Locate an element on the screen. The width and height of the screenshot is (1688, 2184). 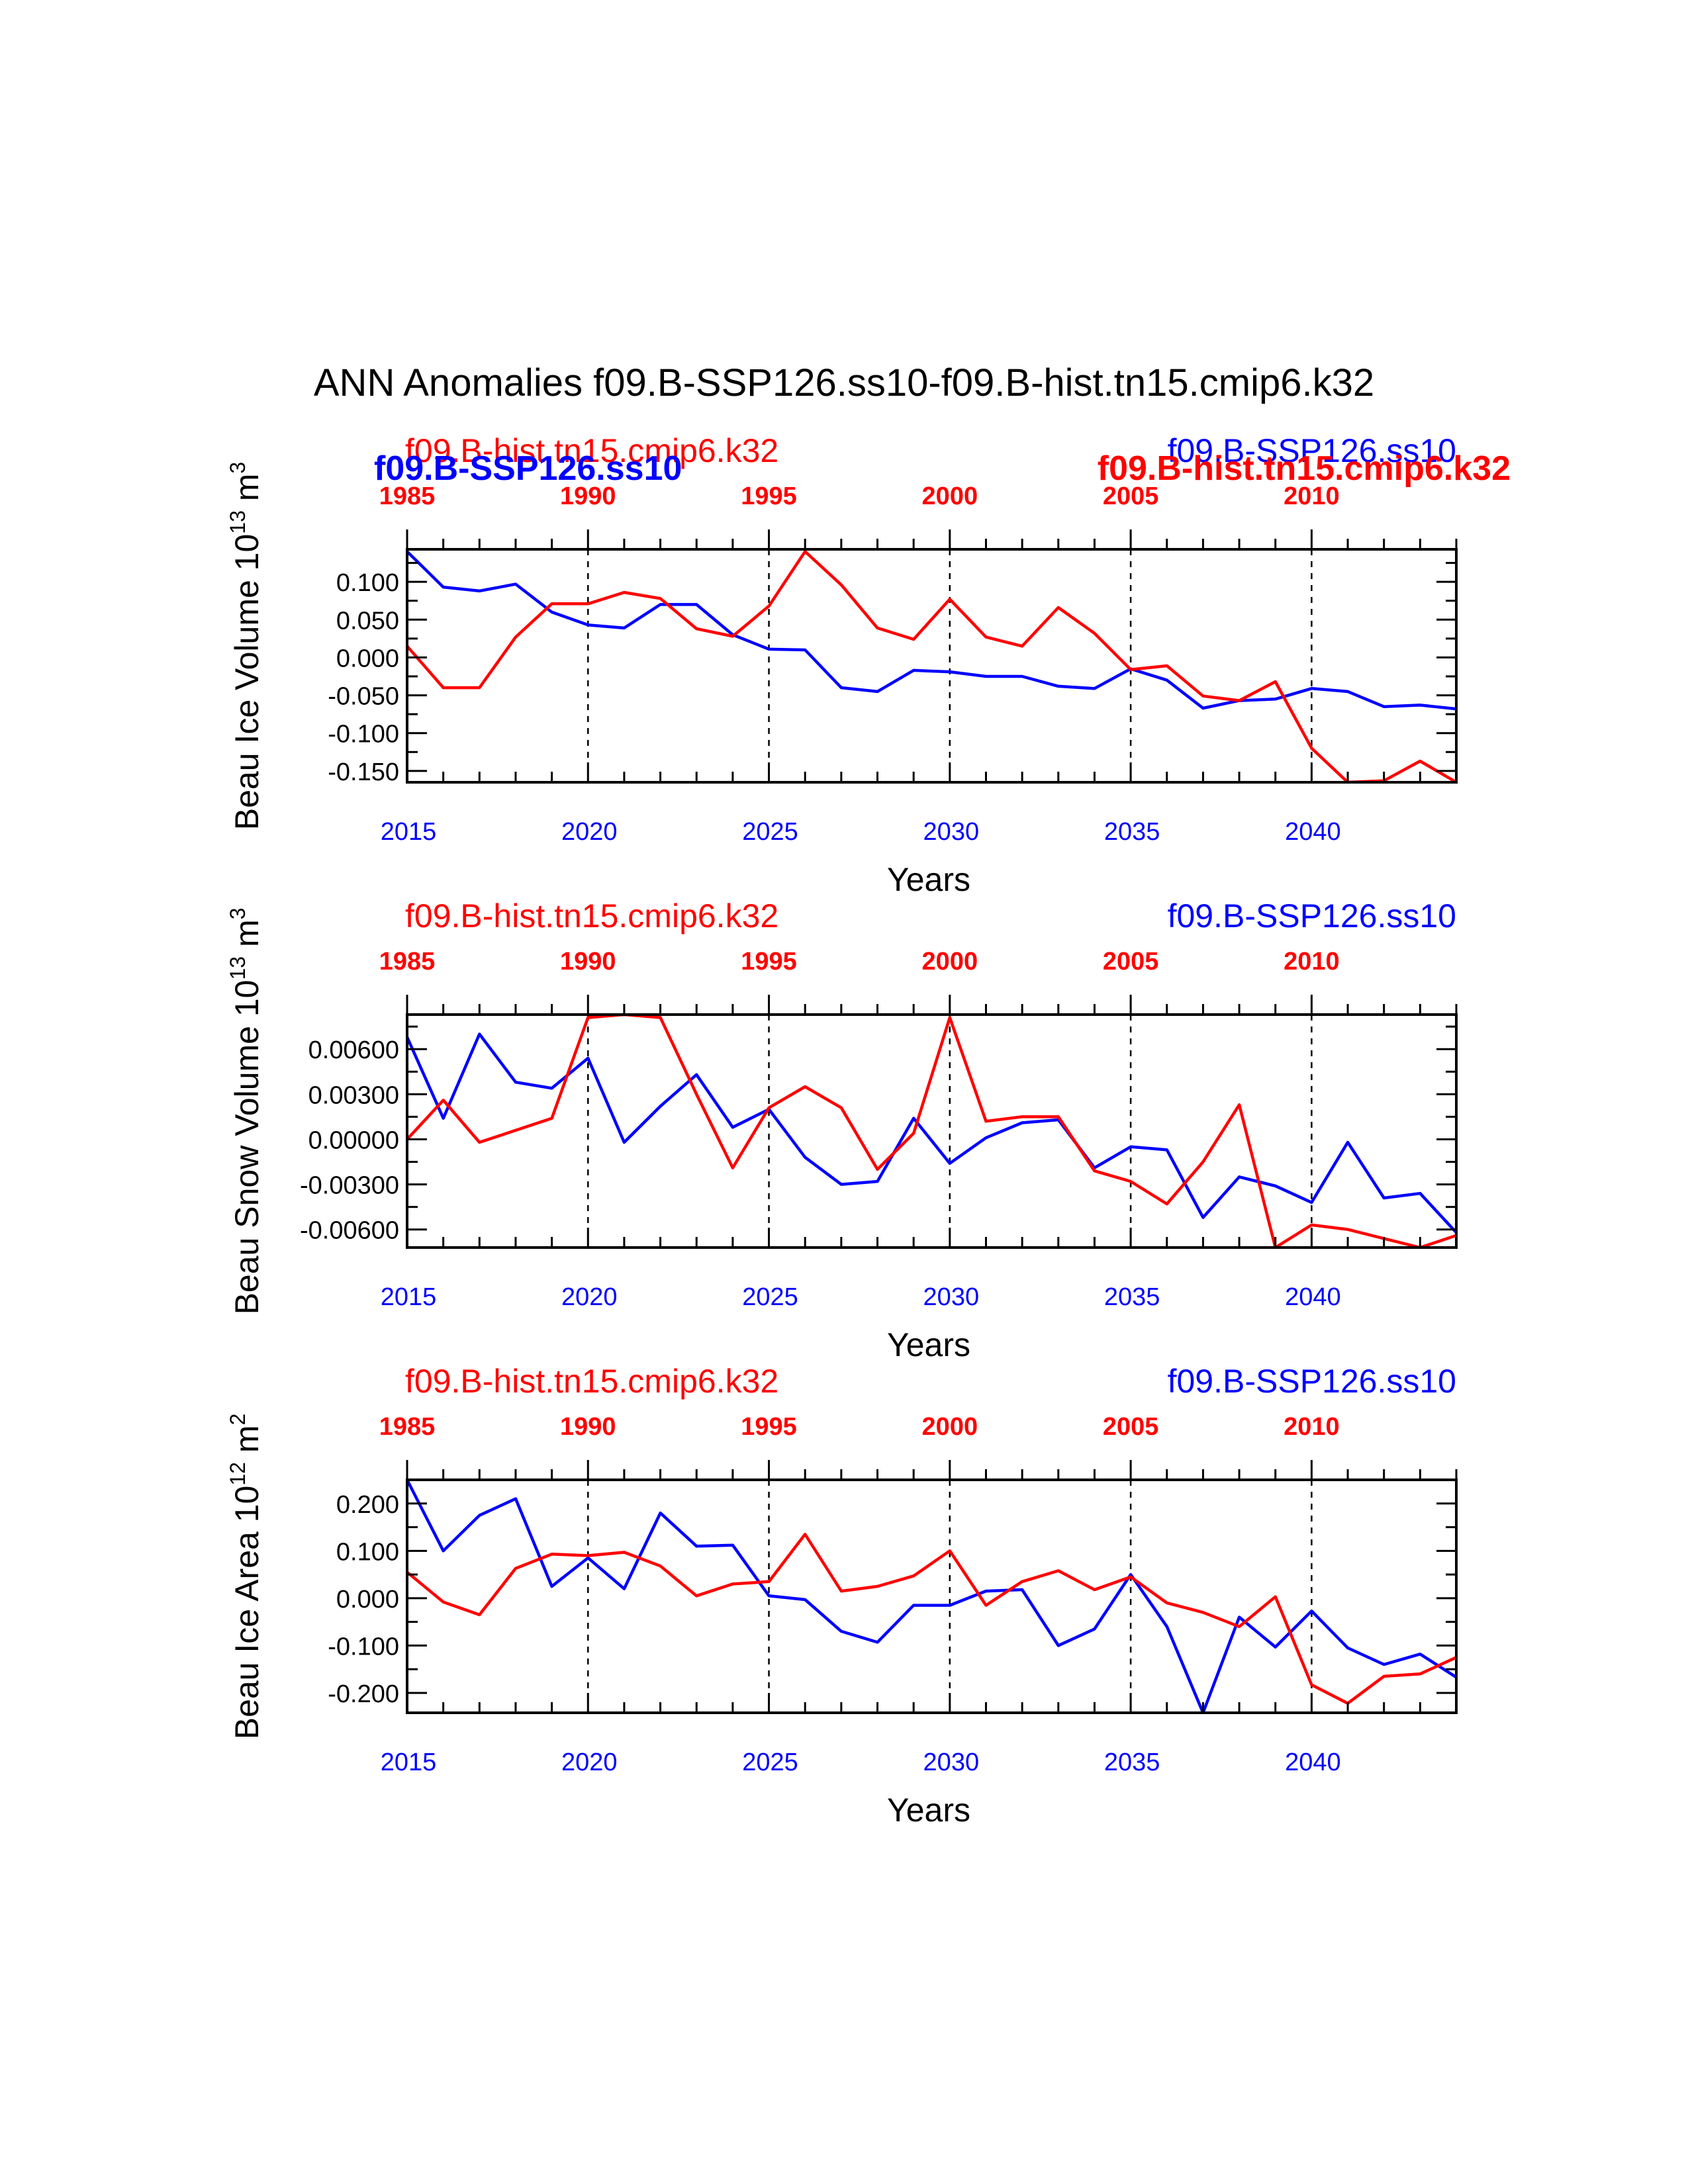
y-tick-label: 0.200 is located at coordinates (367, 1505).